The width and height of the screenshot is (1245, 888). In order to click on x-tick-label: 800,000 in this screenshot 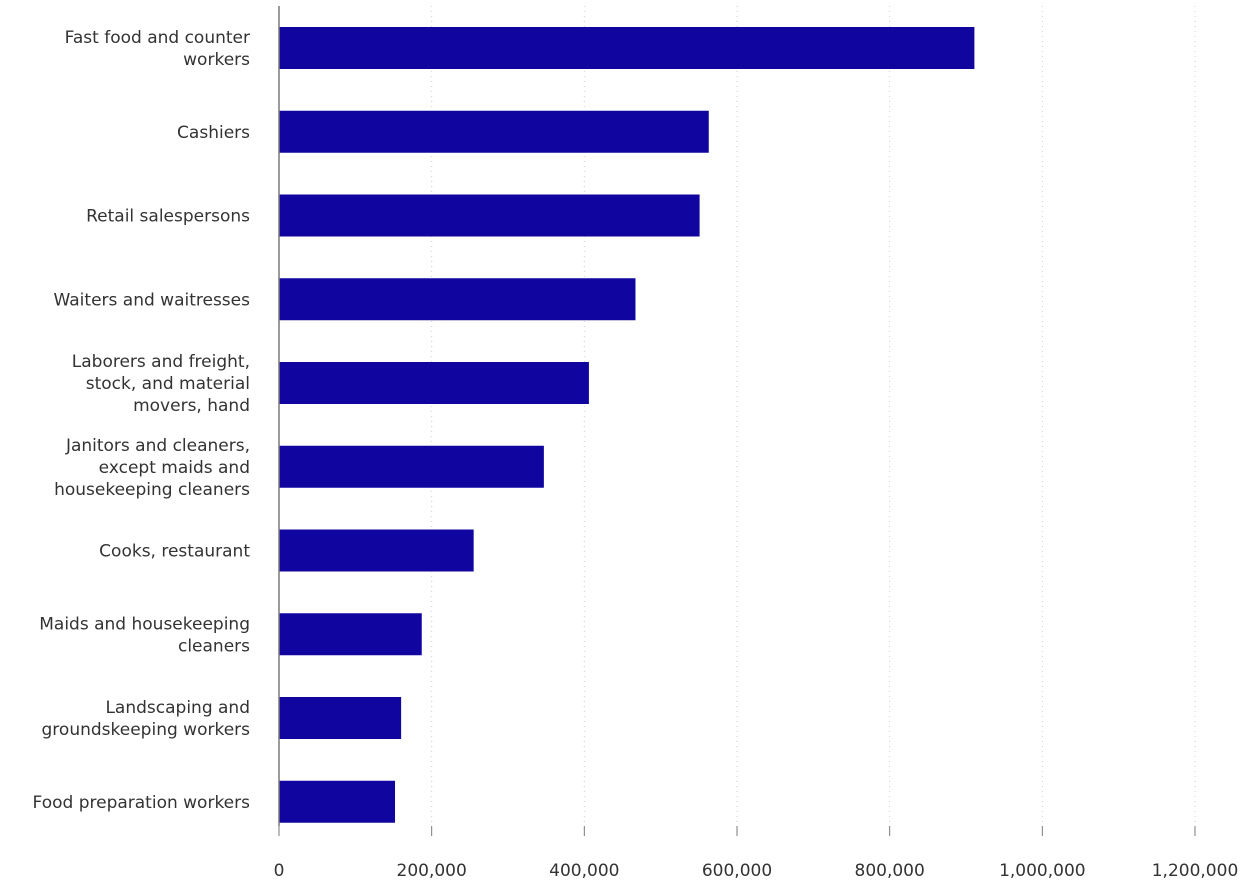, I will do `click(890, 871)`.